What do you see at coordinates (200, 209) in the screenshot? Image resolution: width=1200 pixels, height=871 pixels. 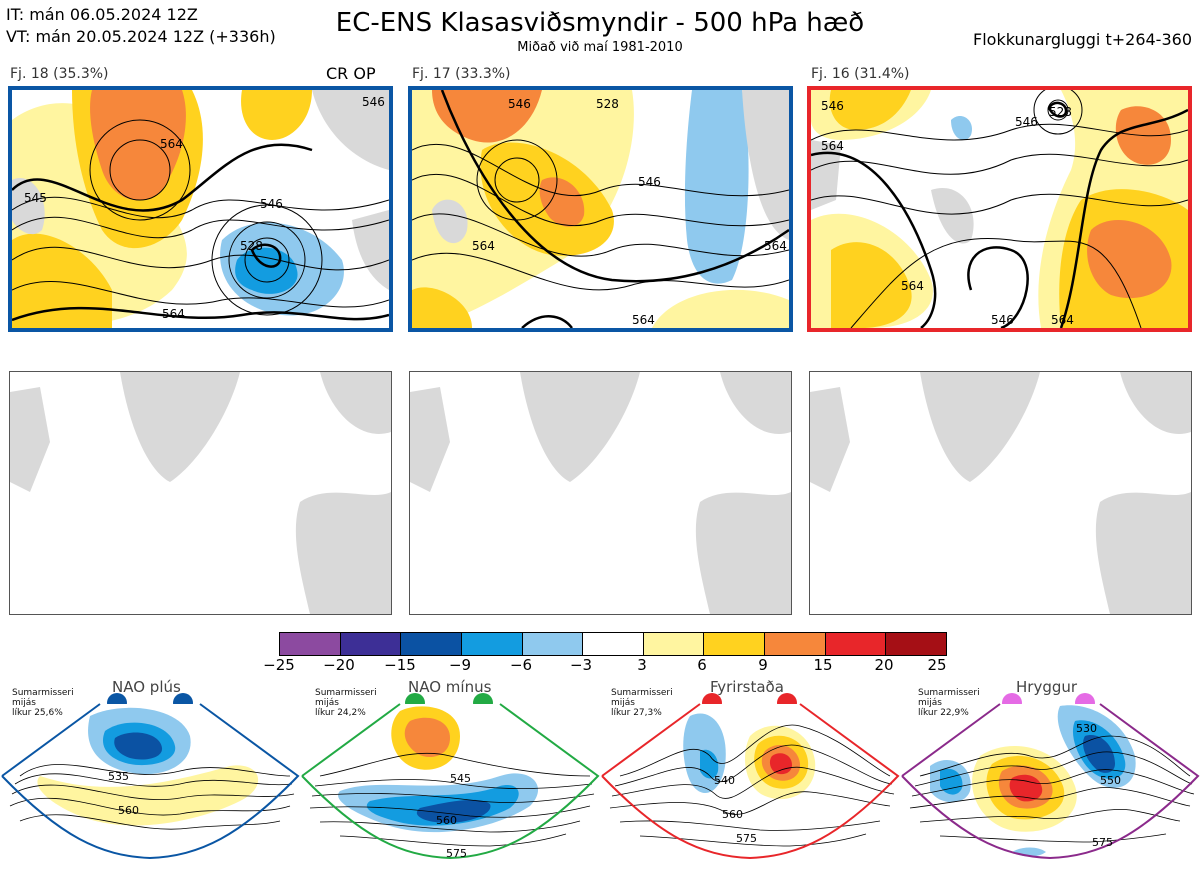 I see `cluster-1-map: 546 564 546 528 564 545` at bounding box center [200, 209].